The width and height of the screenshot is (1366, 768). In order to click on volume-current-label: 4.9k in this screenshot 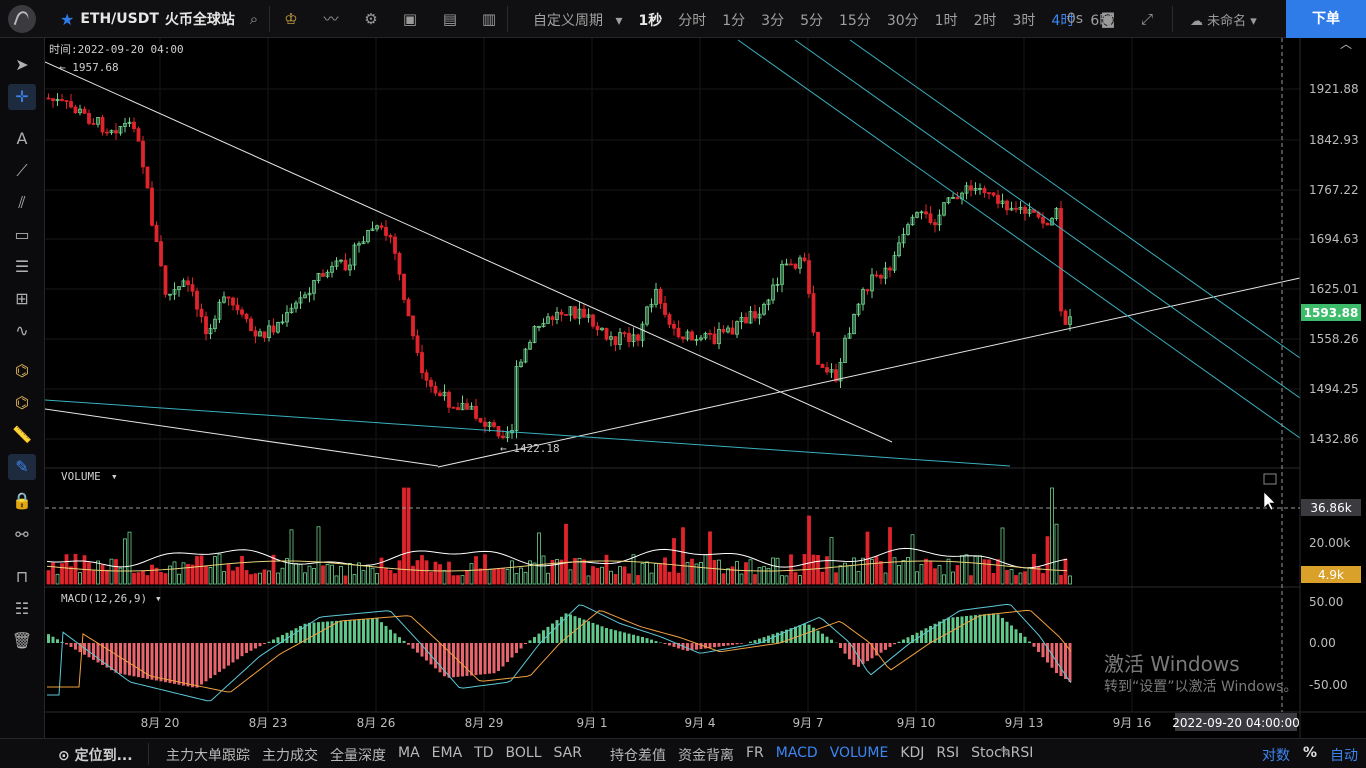, I will do `click(1331, 575)`.